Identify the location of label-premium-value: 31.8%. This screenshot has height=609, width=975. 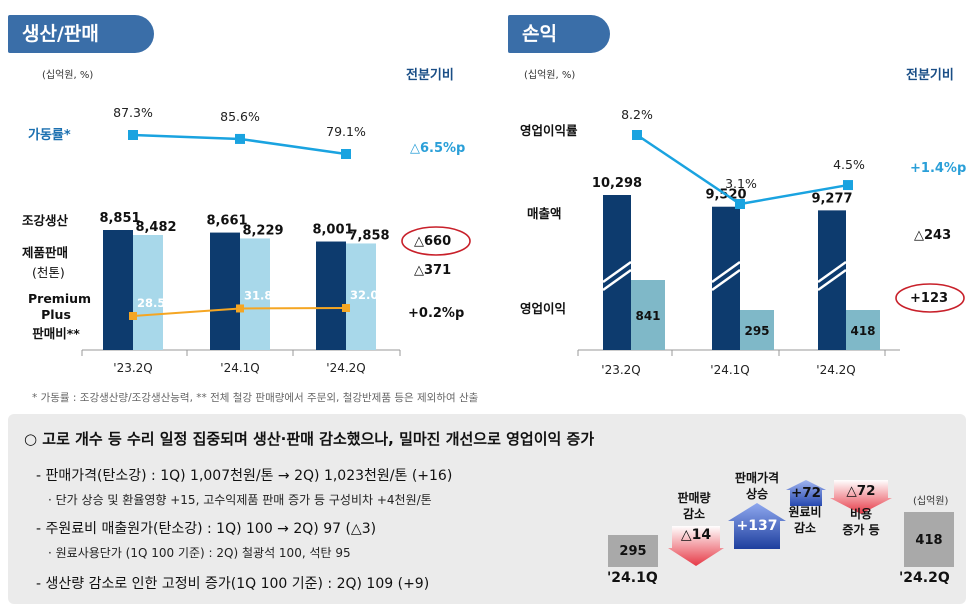
(264, 295).